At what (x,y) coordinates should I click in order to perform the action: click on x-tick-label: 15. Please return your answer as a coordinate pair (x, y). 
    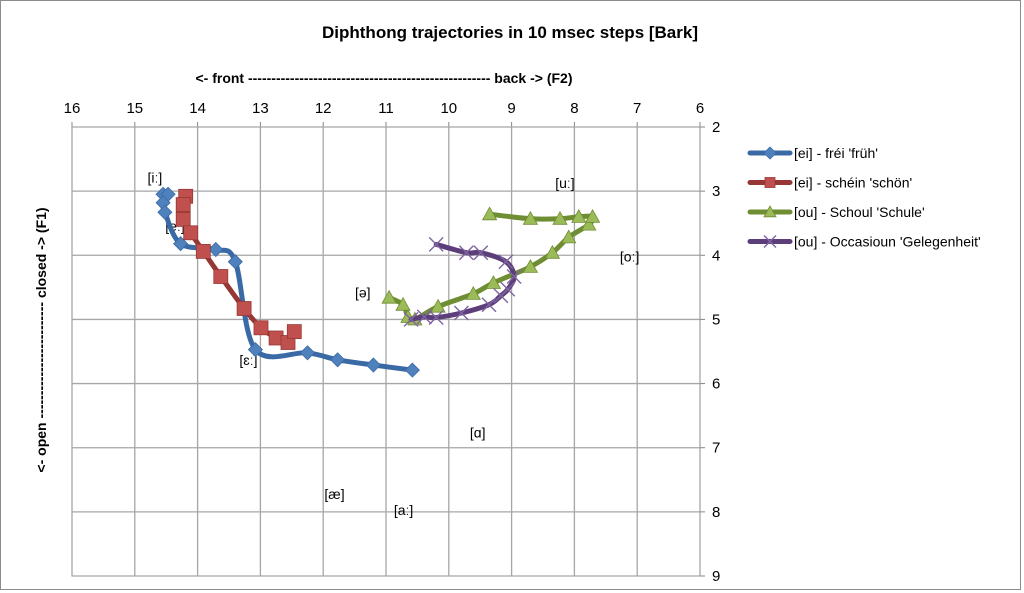
    Looking at the image, I should click on (134, 108).